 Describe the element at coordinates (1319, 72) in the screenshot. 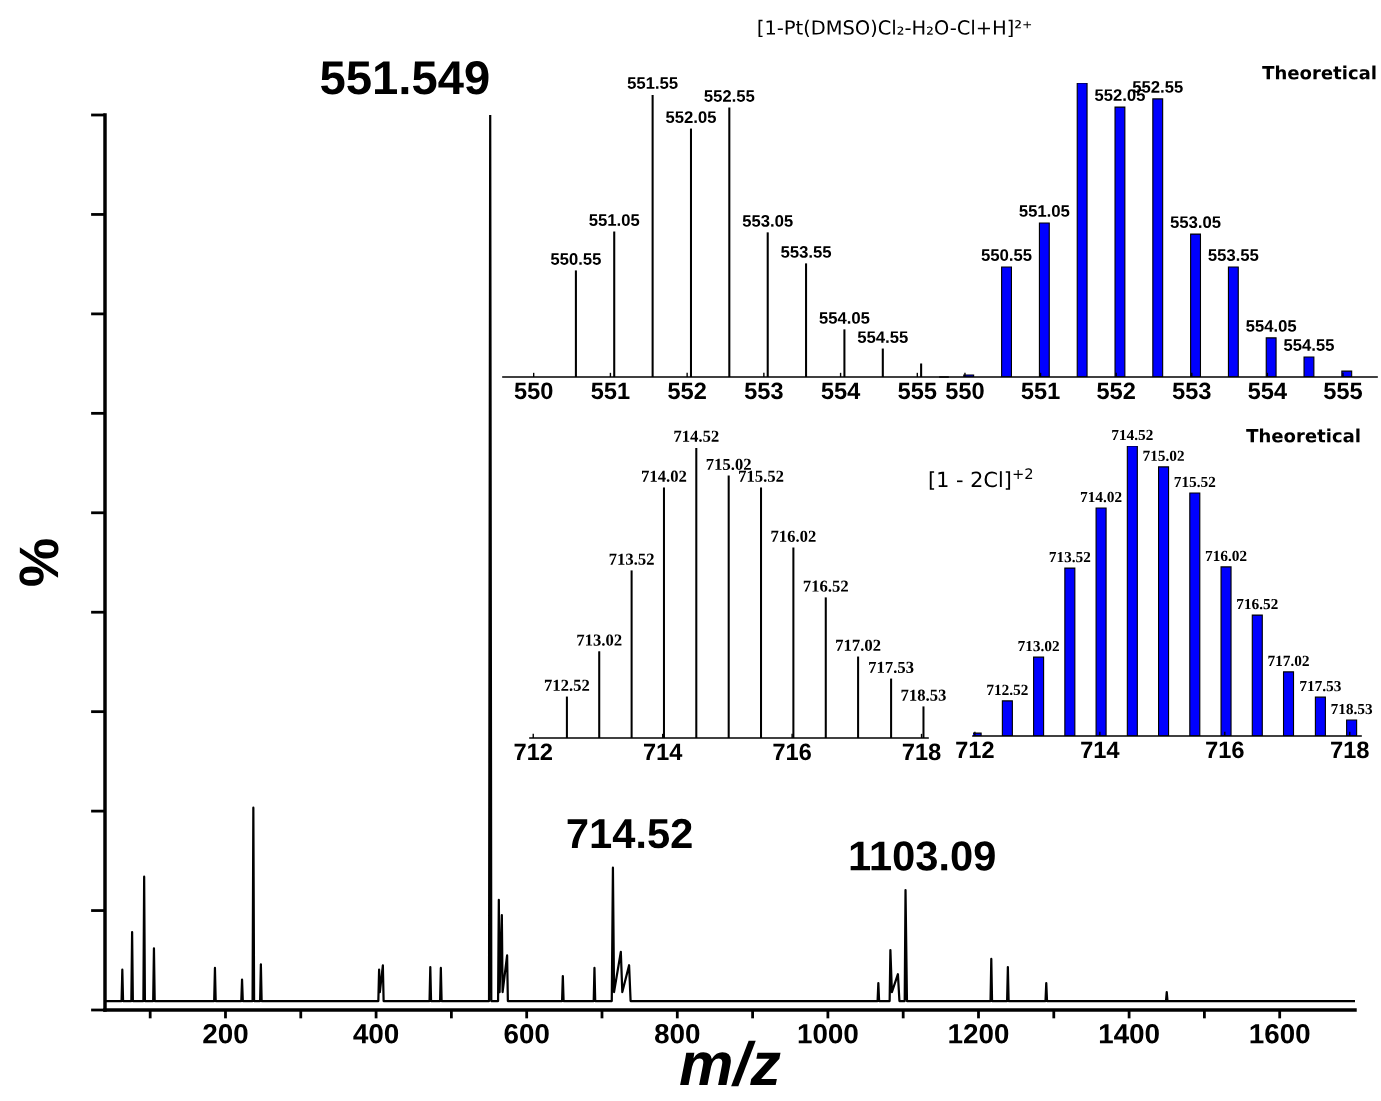

I see `text: Theoretical` at that location.